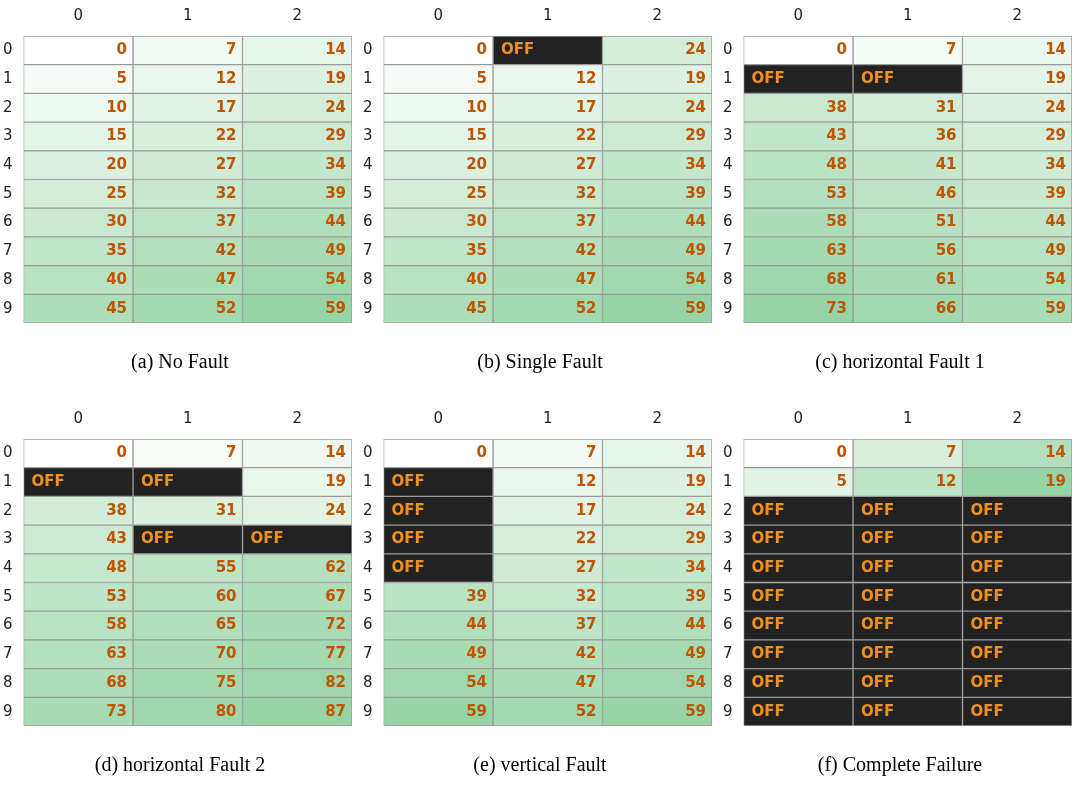 Image resolution: width=1080 pixels, height=806 pixels. What do you see at coordinates (586, 164) in the screenshot?
I see `data-label: 27` at bounding box center [586, 164].